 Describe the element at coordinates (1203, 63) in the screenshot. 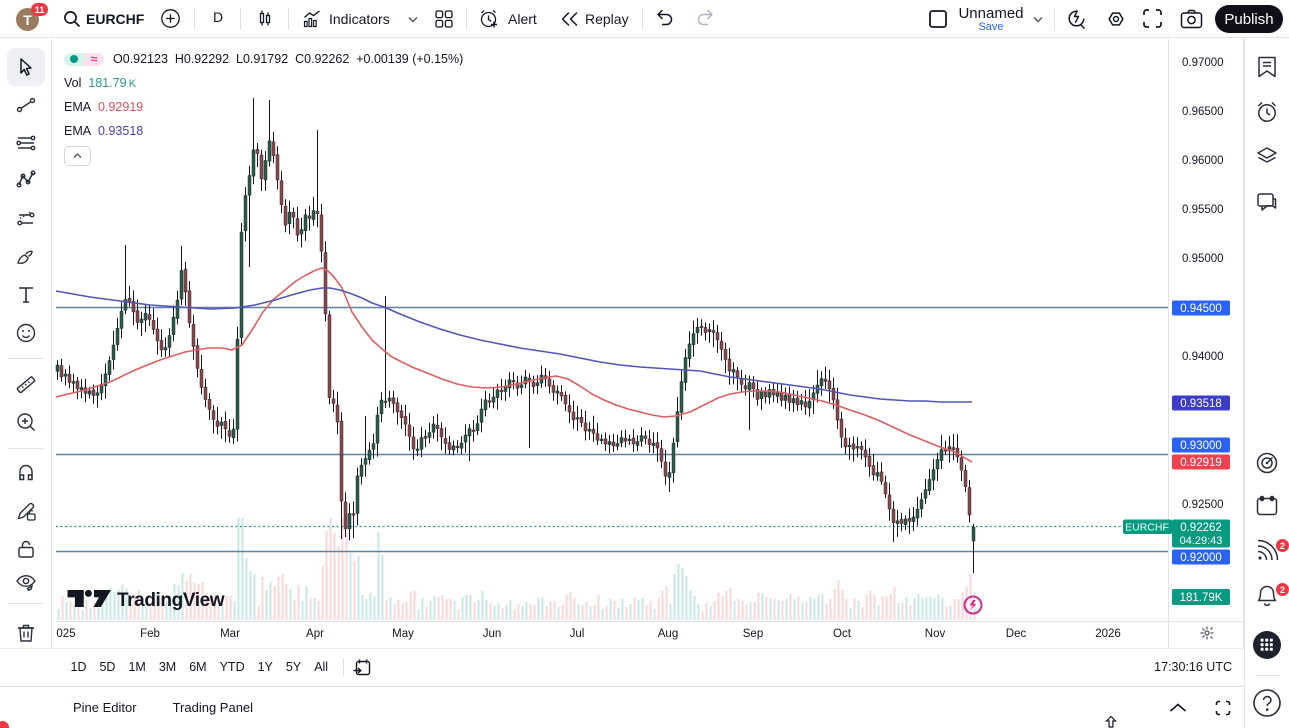

I see `svg-text: 0.97000` at that location.